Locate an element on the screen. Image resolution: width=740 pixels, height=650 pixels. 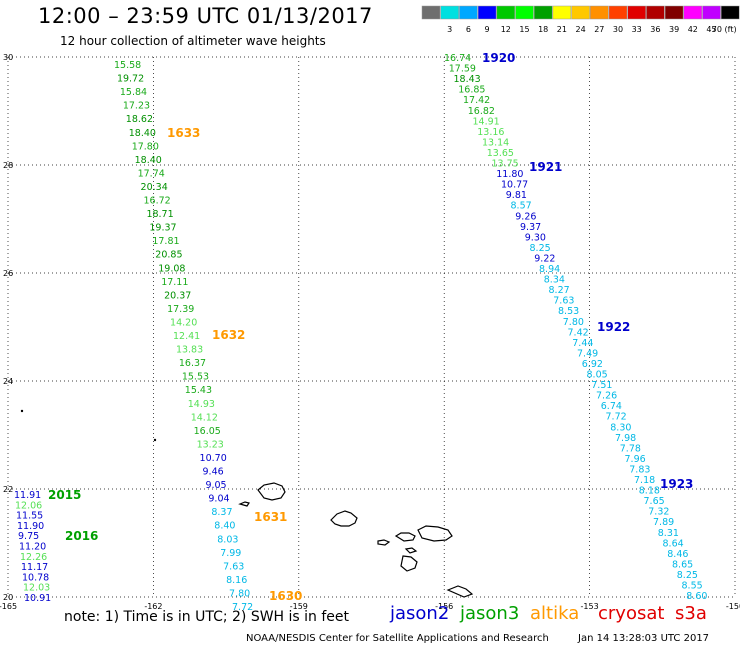
wave-height-label: 12.06 is located at coordinates (28, 505).